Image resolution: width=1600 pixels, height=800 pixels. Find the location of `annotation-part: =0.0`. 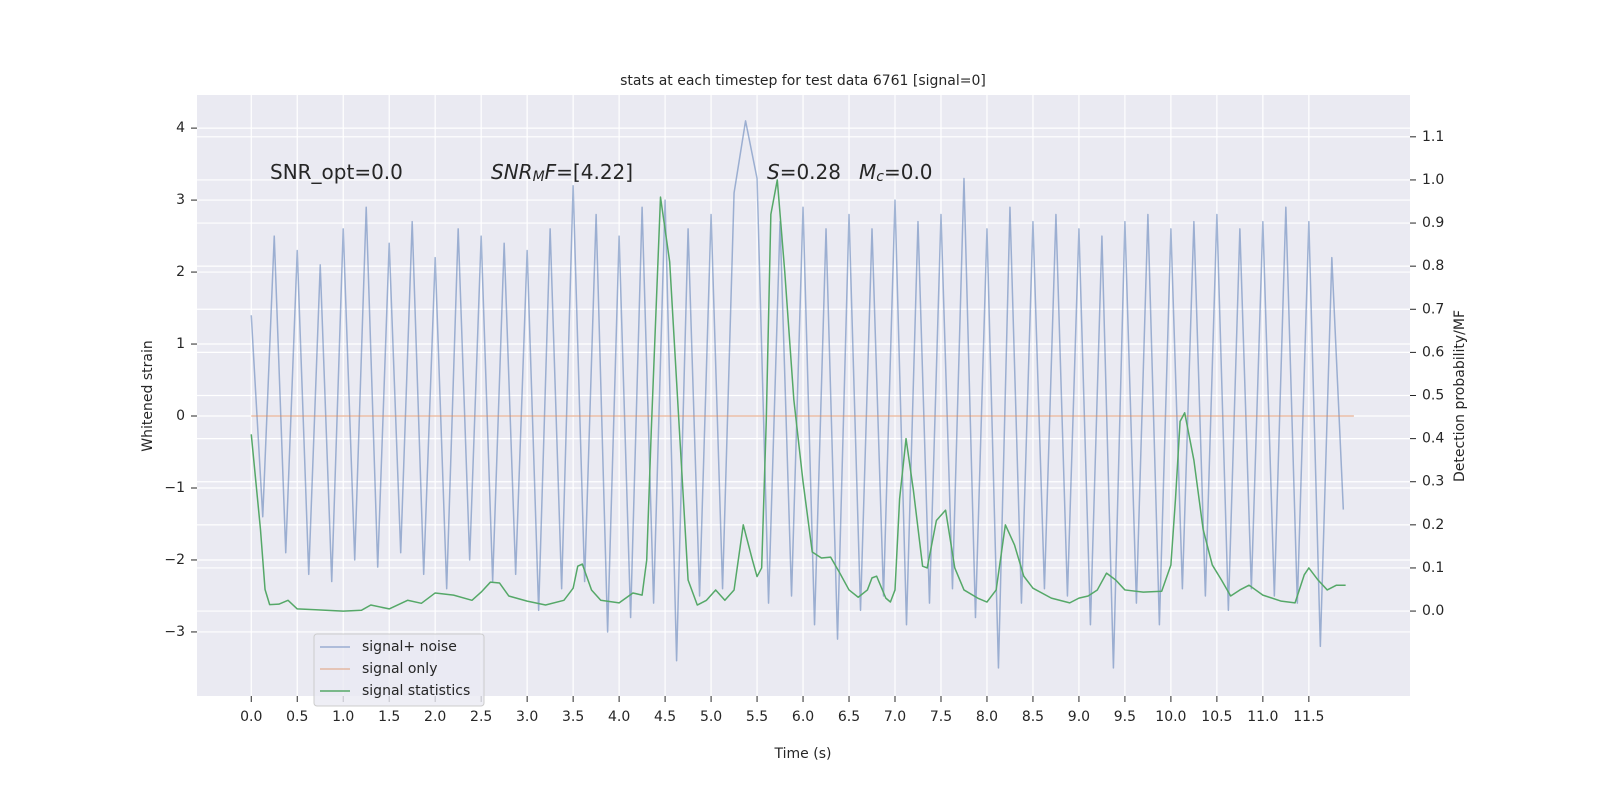

annotation-part: =0.0 is located at coordinates (908, 172).